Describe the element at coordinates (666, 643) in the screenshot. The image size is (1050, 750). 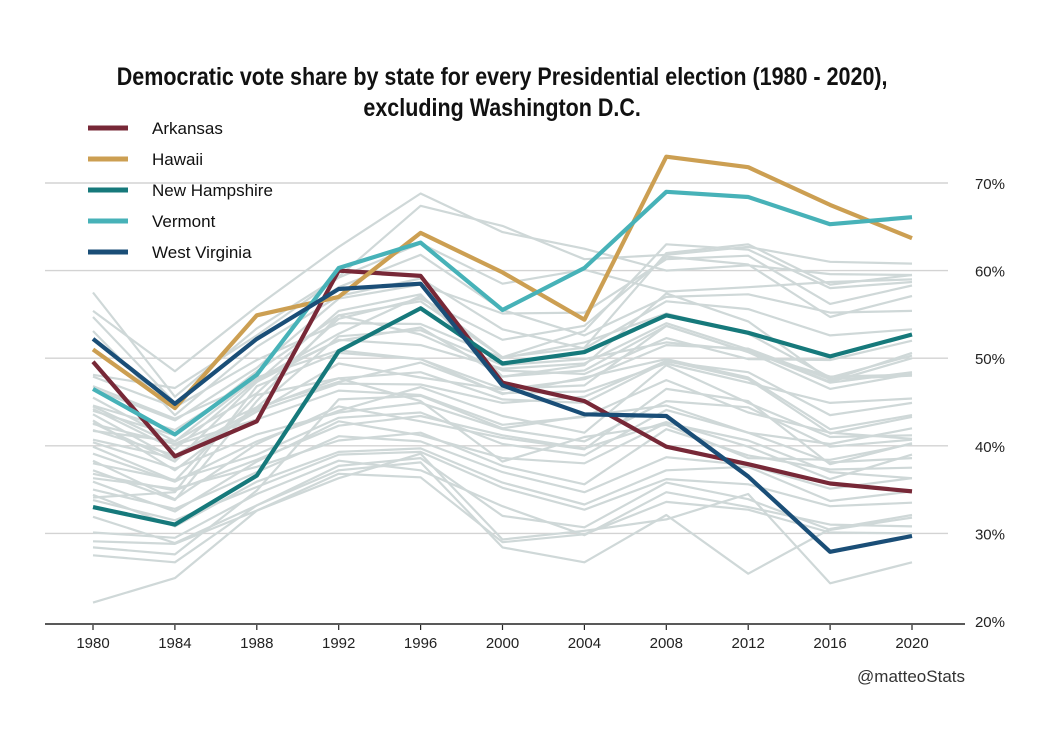
I see `x-tick-label: 2008` at that location.